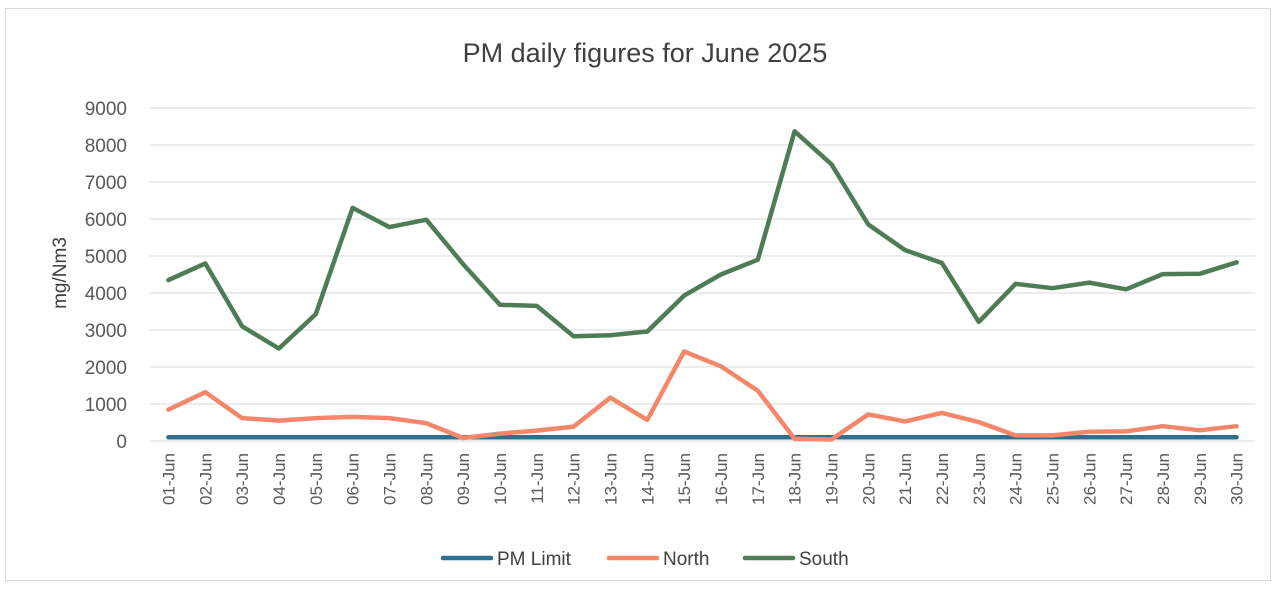 The image size is (1279, 589). What do you see at coordinates (106, 257) in the screenshot?
I see `y-tick-label: 5000` at bounding box center [106, 257].